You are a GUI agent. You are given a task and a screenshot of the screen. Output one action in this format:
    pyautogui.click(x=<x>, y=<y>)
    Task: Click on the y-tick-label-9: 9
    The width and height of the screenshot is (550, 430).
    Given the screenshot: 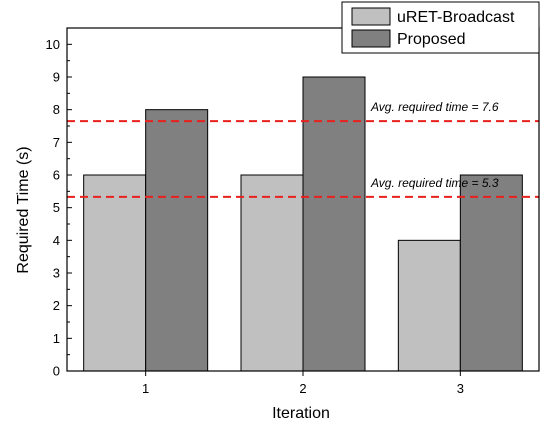 What is the action you would take?
    pyautogui.click(x=56, y=77)
    